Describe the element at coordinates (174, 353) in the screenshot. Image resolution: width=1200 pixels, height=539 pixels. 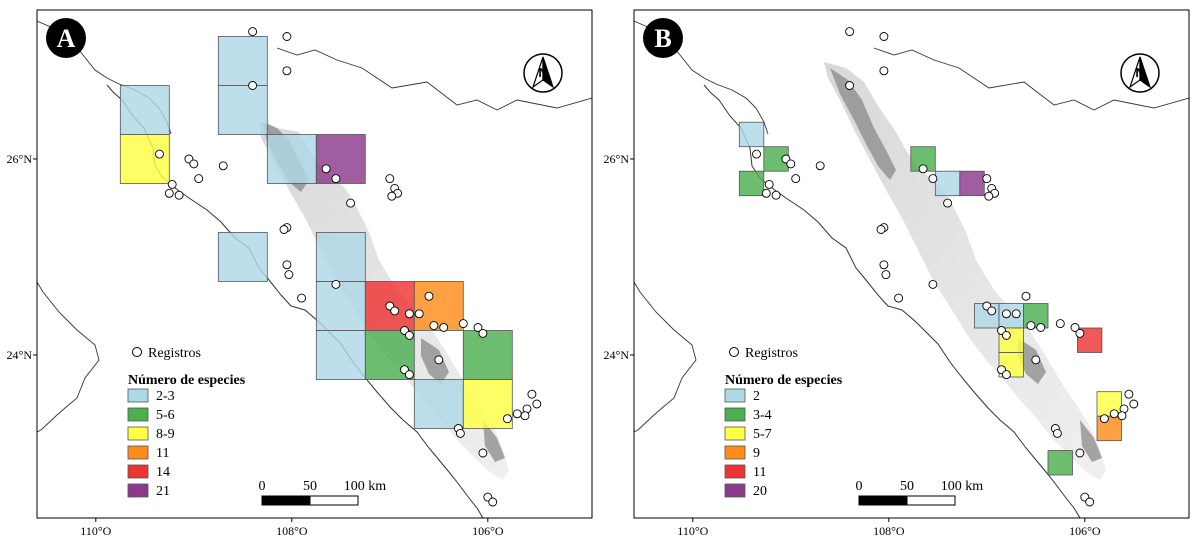
I see `records-legend-label: Registros` at that location.